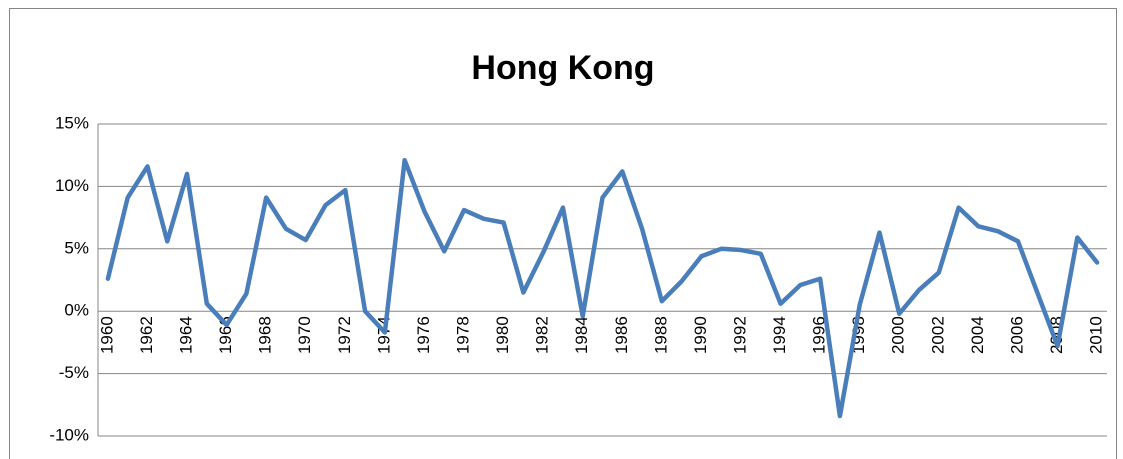 This screenshot has height=459, width=1123. What do you see at coordinates (739, 335) in the screenshot?
I see `x-tick-label: 1992` at bounding box center [739, 335].